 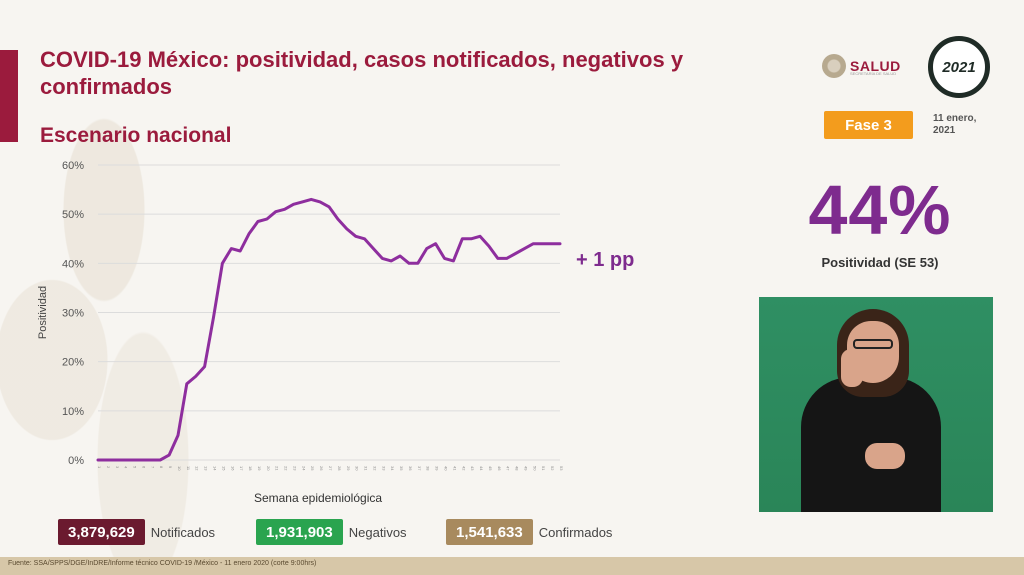 I want to click on y-axis-ticks: 0% 10% 20% 30% 40% 50% 60%, so click(x=73, y=313).